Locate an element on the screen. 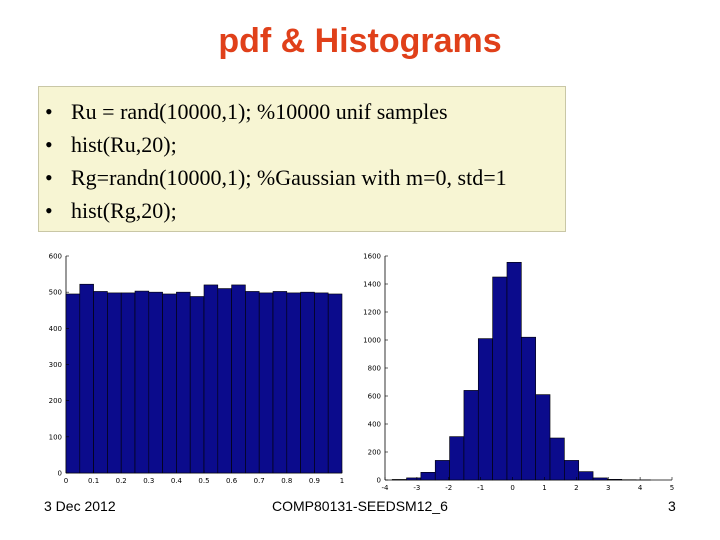 Image resolution: width=720 pixels, height=540 pixels. x-tick-label: -1 is located at coordinates (480, 488).